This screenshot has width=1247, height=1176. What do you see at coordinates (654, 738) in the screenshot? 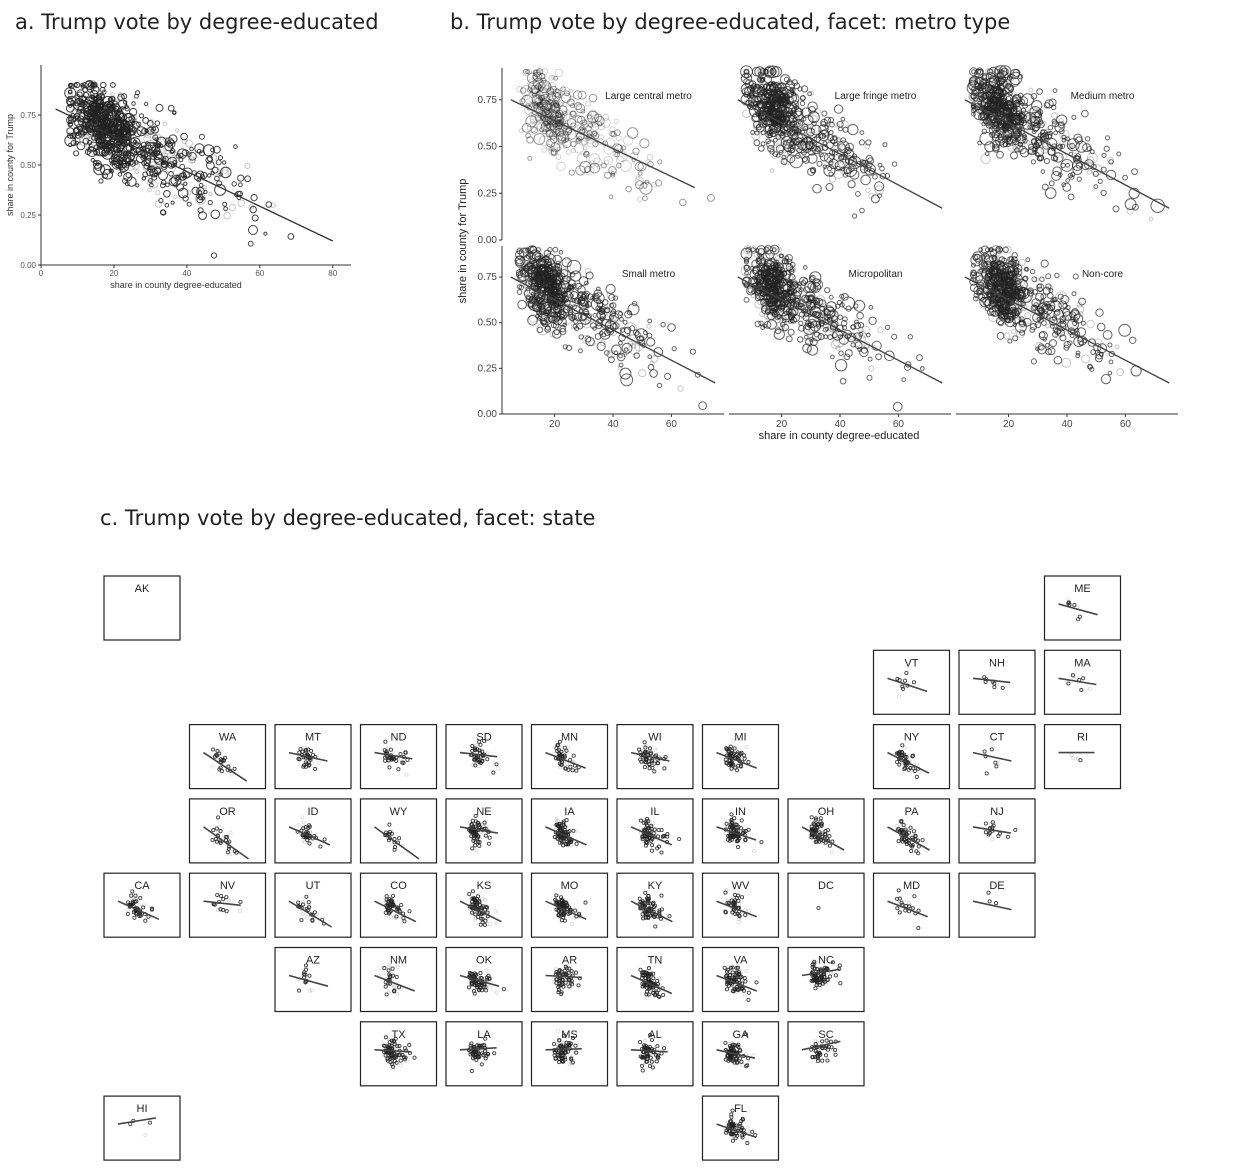
I see `chart-c-state-label: WI` at bounding box center [654, 738].